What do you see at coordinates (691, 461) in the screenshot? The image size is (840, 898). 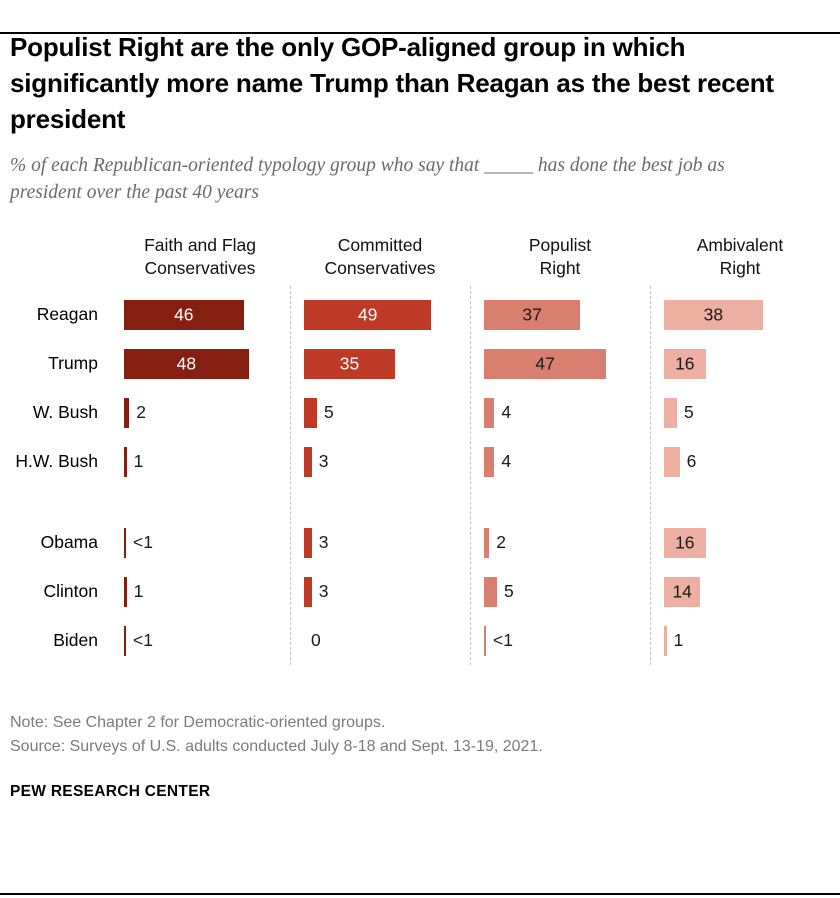 I see `bar-value: 6` at bounding box center [691, 461].